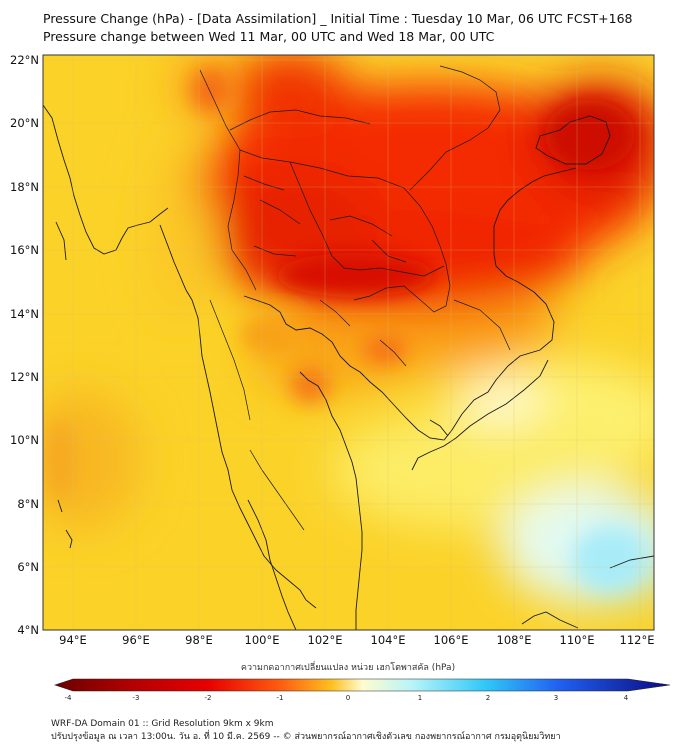 This screenshot has height=756, width=676. I want to click on lat-label-6n: 6°N, so click(28, 567).